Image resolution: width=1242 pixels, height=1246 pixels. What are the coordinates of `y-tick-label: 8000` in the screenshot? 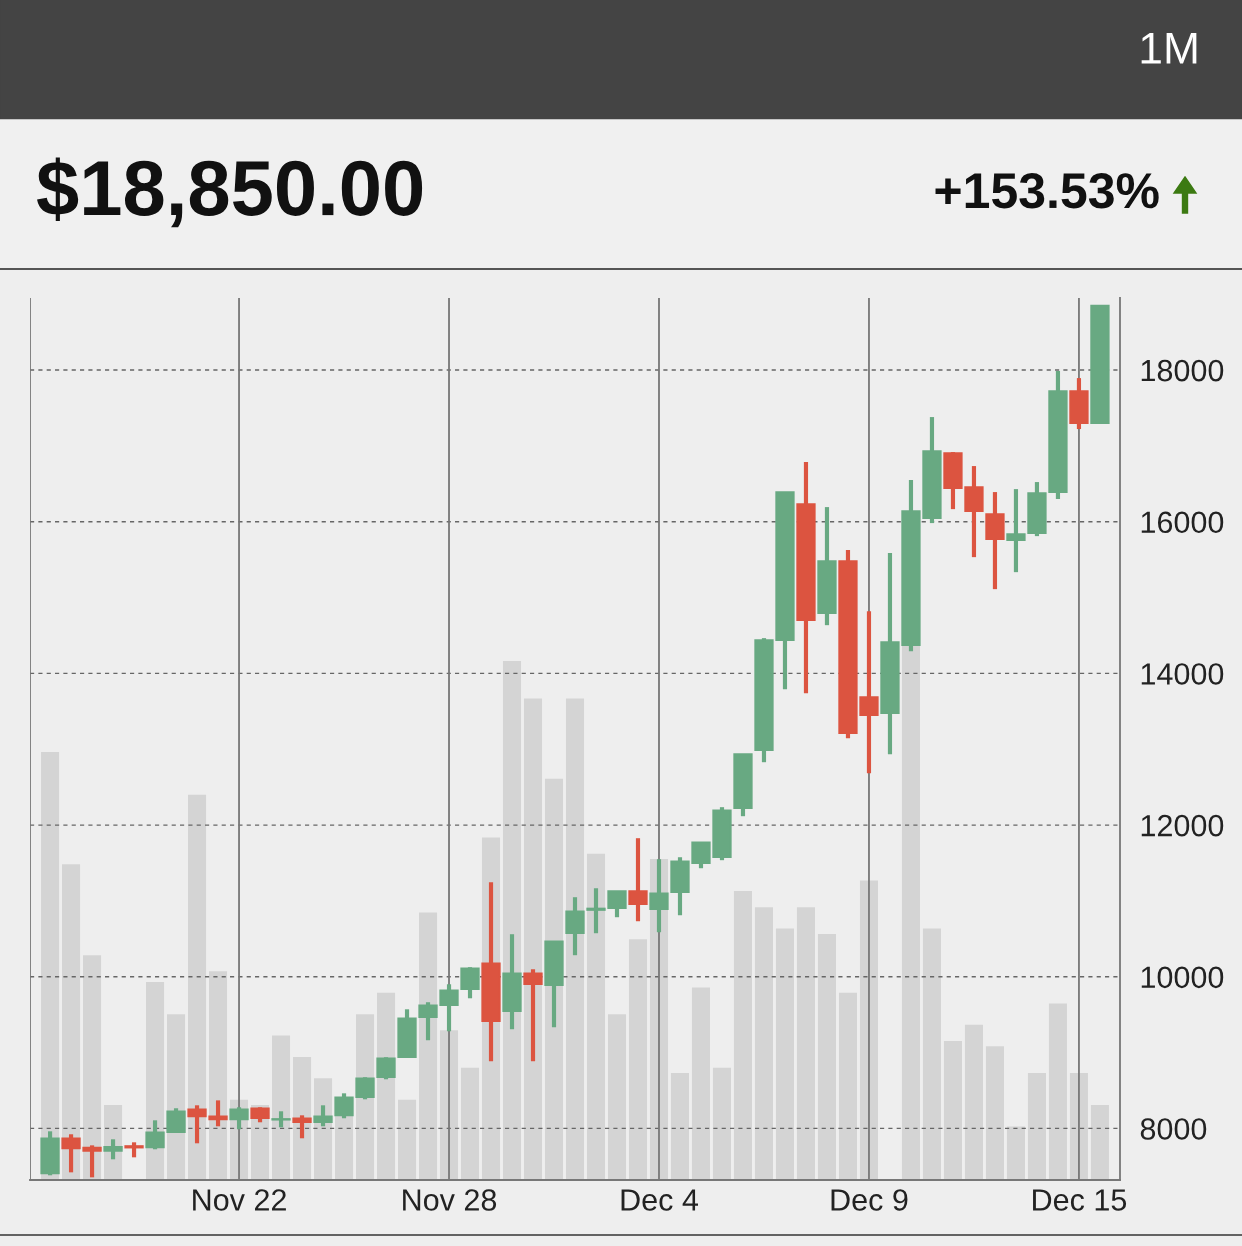 It's located at (1173, 1129).